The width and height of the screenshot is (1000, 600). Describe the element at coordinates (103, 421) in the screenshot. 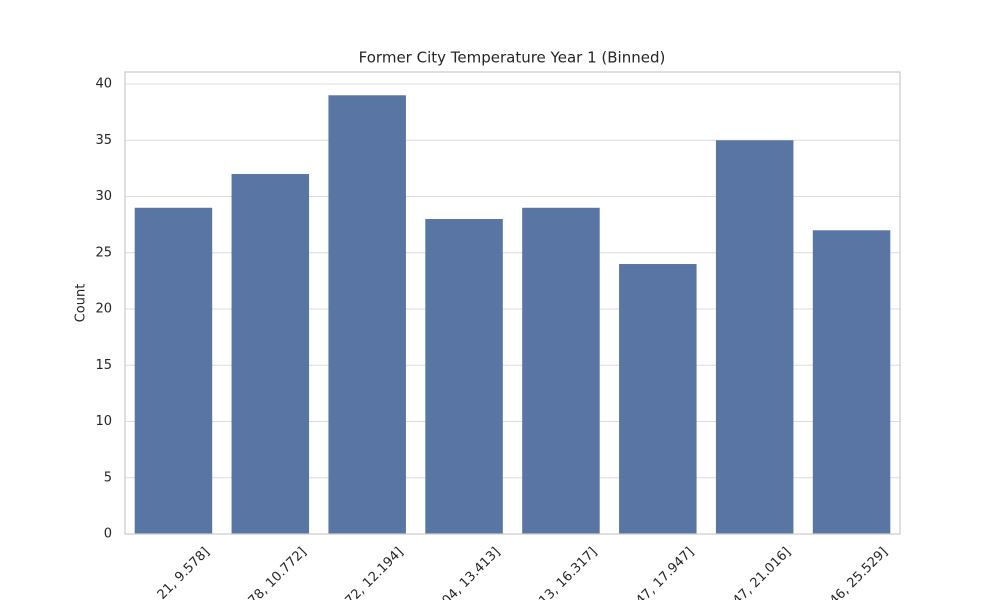

I see `y-tick-label: 10` at that location.